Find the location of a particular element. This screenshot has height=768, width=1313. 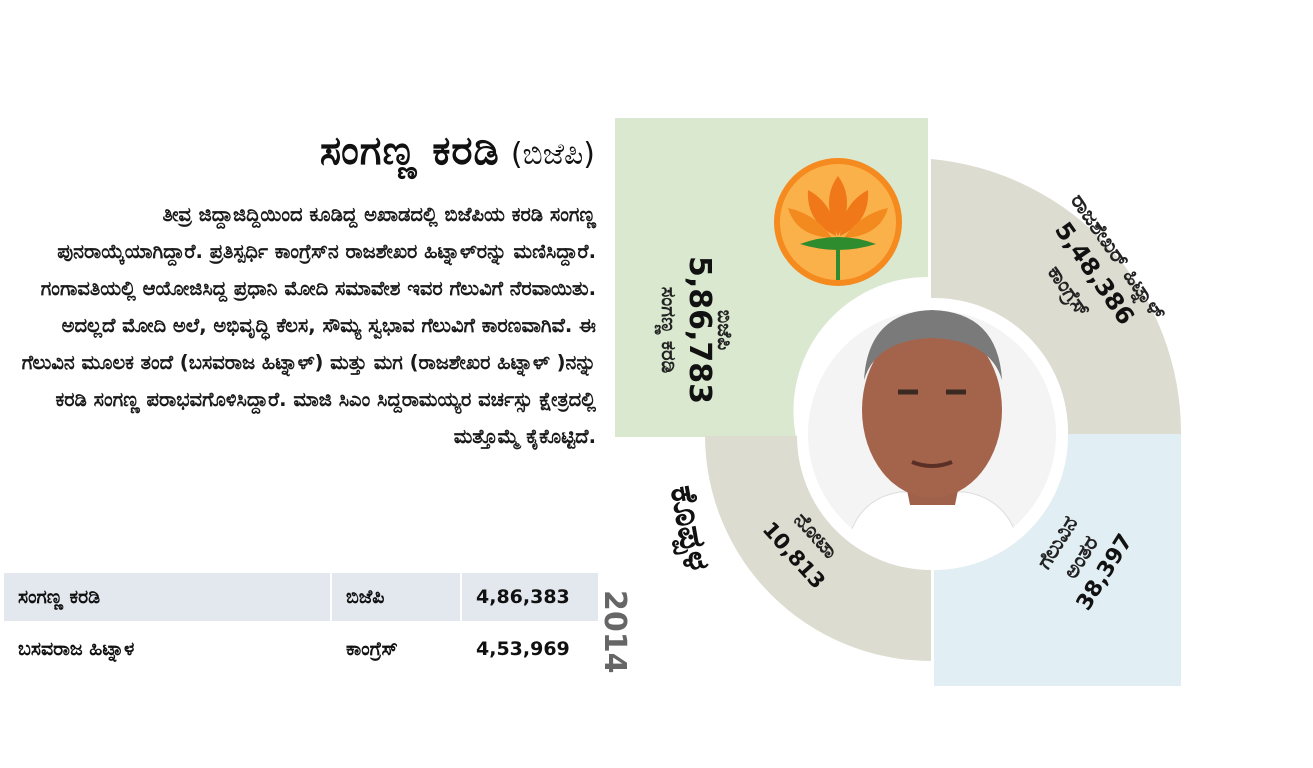

constituency-label: ಕೊಪ್ಪಳ is located at coordinates (689, 528).